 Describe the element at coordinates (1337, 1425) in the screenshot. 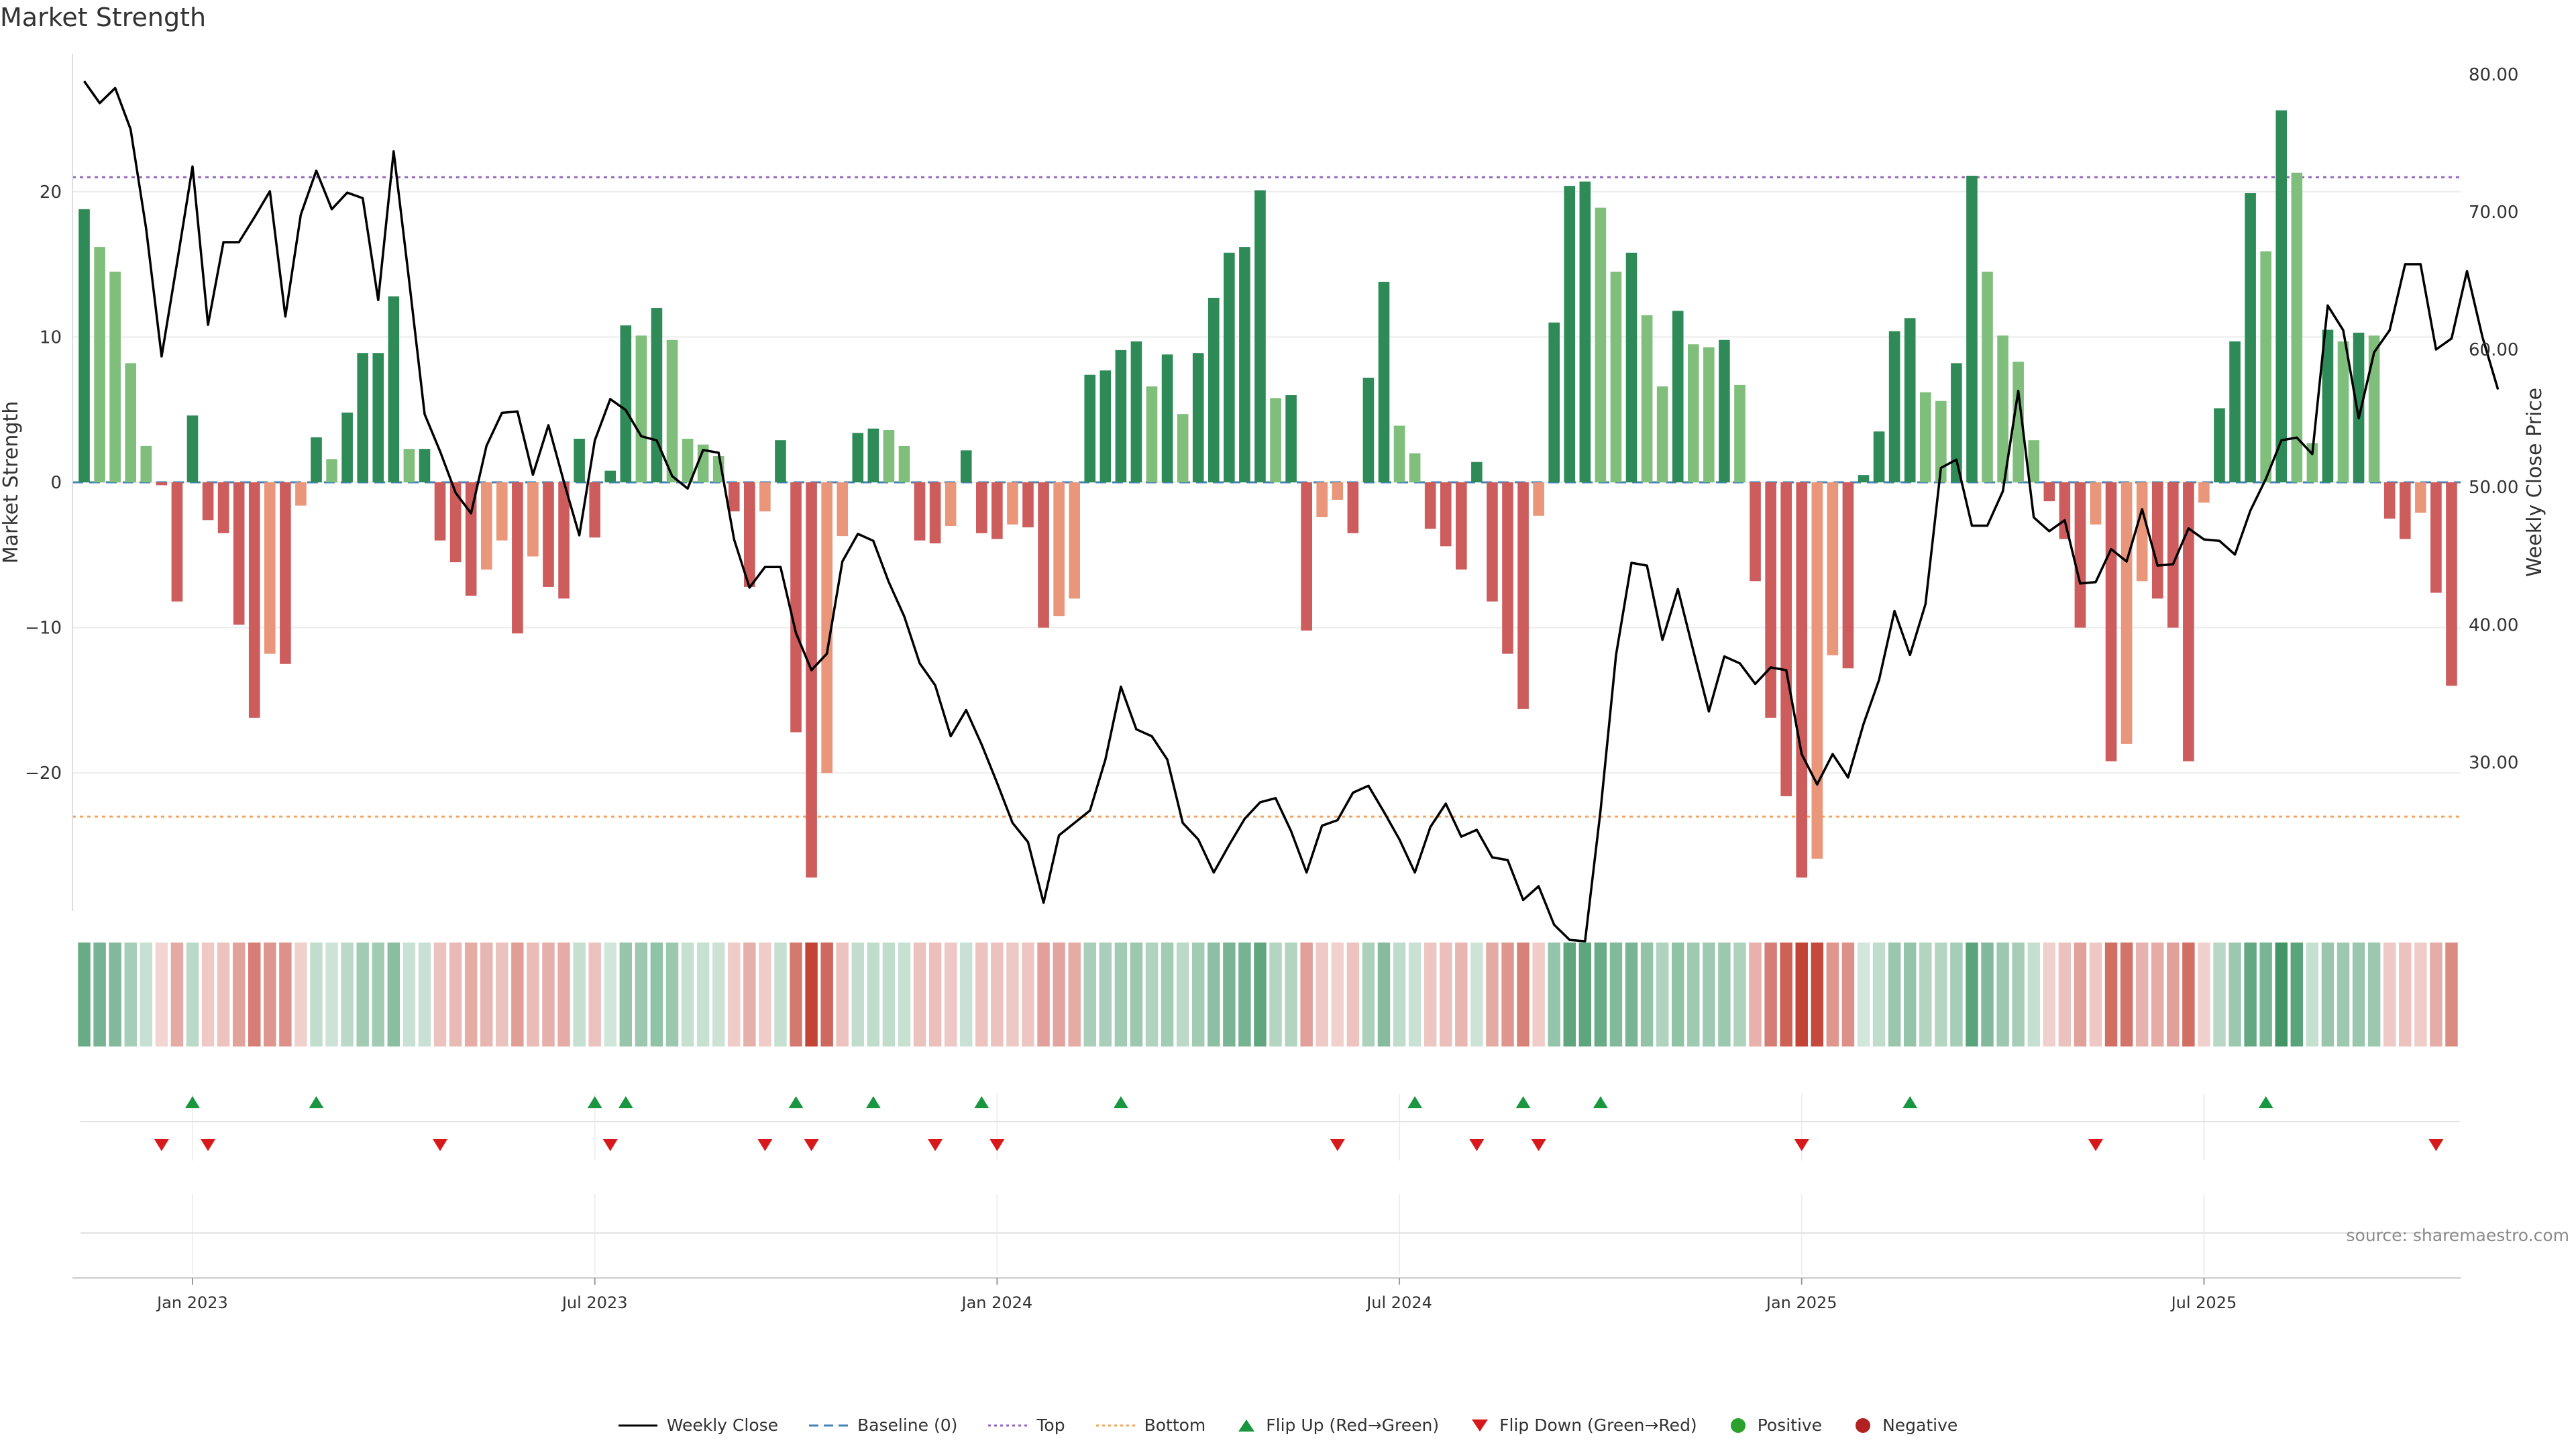

I see `legend-flip-up: Flip Up (Red→Green)` at that location.